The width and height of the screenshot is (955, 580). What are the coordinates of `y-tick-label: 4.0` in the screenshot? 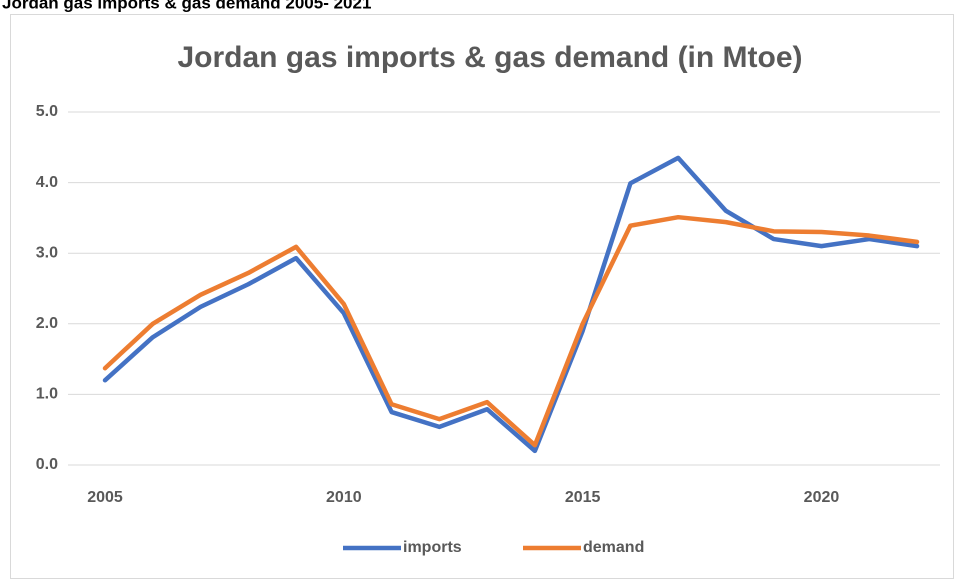 It's located at (47, 182).